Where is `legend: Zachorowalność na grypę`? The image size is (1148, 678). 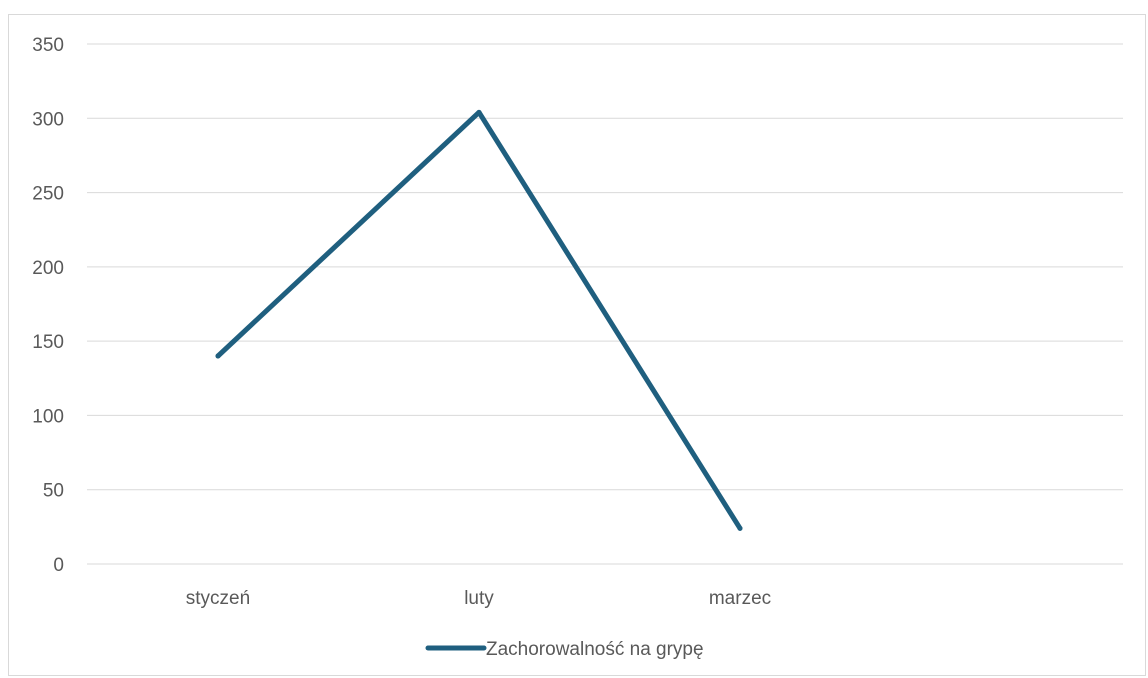 legend: Zachorowalność na grypę is located at coordinates (564, 649).